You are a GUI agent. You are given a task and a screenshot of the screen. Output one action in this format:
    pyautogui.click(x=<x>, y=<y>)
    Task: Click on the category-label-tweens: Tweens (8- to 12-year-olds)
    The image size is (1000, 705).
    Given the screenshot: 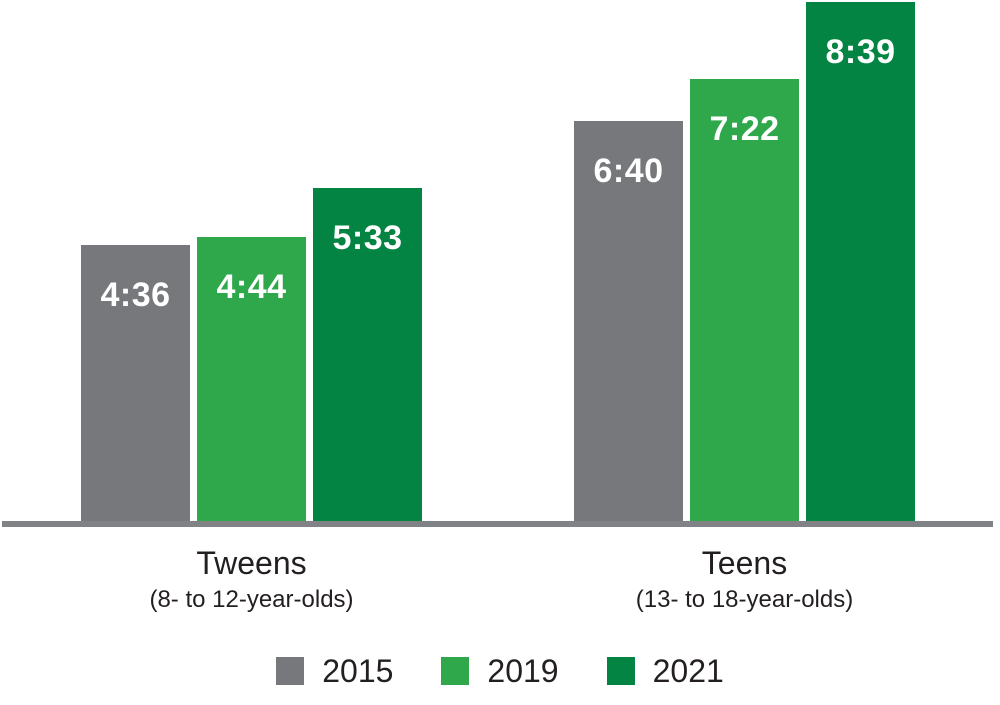 What is the action you would take?
    pyautogui.click(x=251, y=579)
    